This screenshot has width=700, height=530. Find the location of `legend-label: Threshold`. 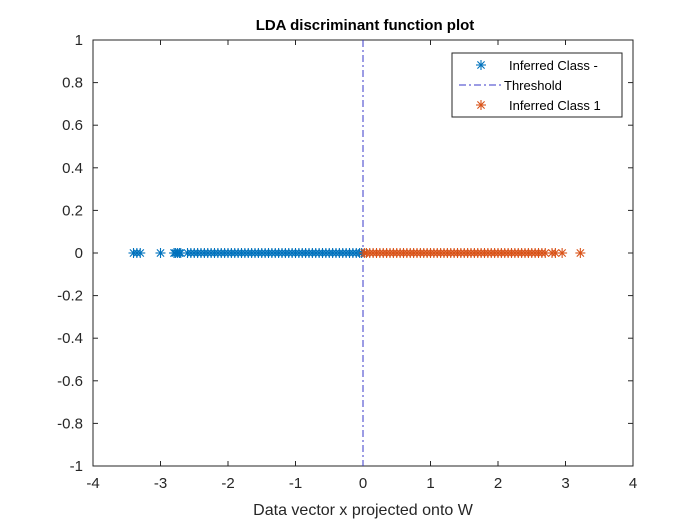

legend-label: Threshold is located at coordinates (533, 85).